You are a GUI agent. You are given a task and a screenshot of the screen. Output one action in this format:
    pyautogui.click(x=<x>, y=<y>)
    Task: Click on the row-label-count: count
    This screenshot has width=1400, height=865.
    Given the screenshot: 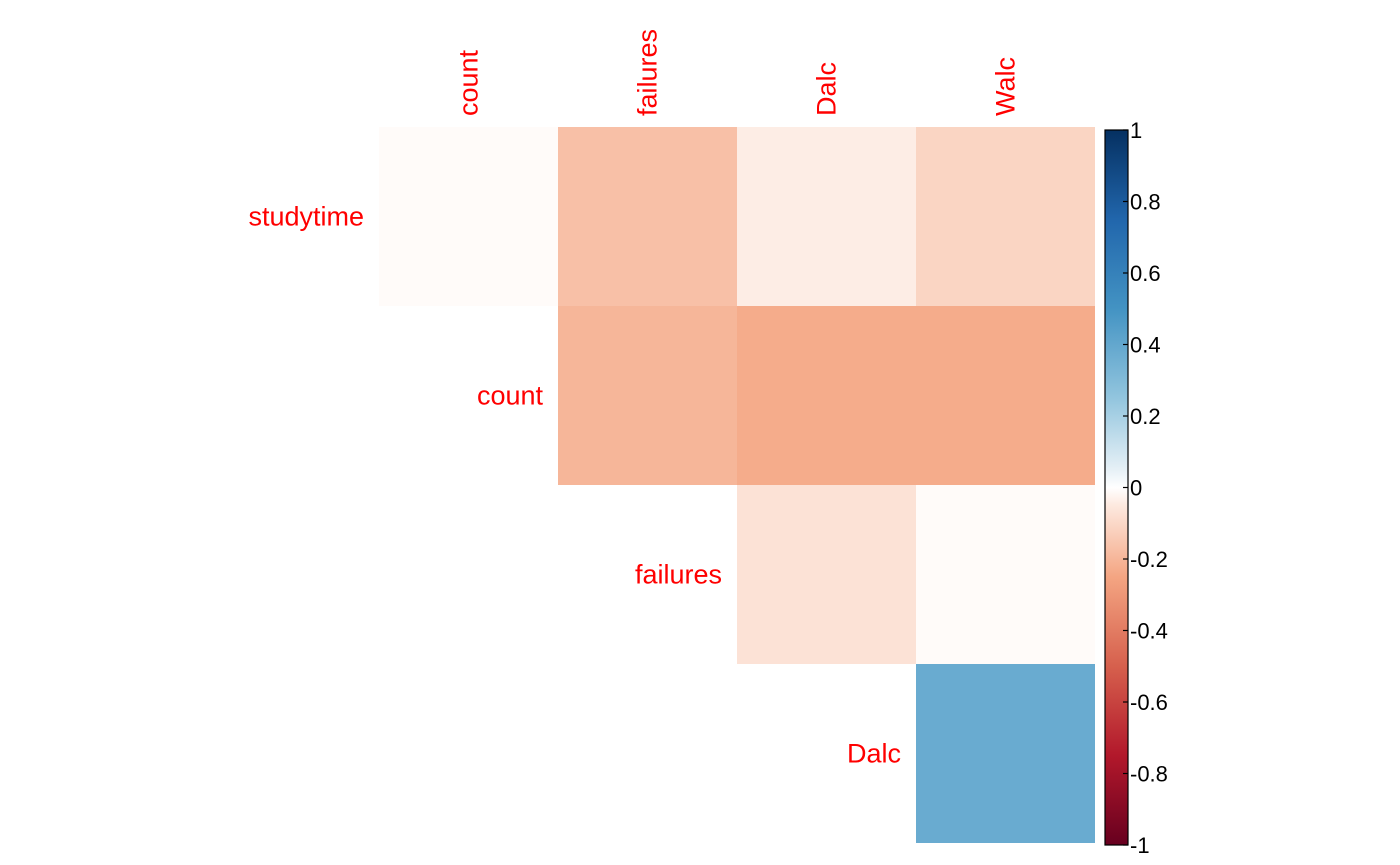 What is the action you would take?
    pyautogui.click(x=510, y=396)
    